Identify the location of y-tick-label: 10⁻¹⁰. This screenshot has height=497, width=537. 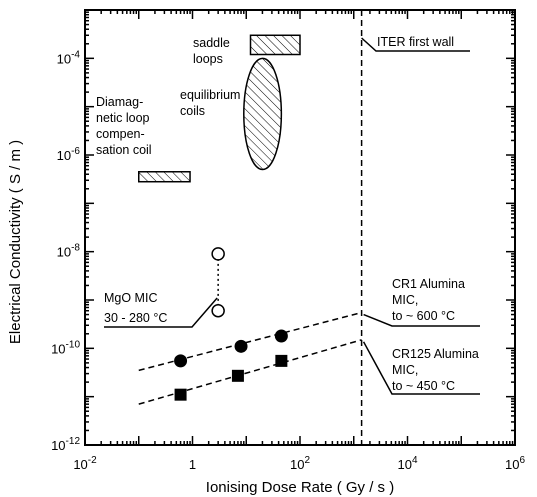
(65, 347).